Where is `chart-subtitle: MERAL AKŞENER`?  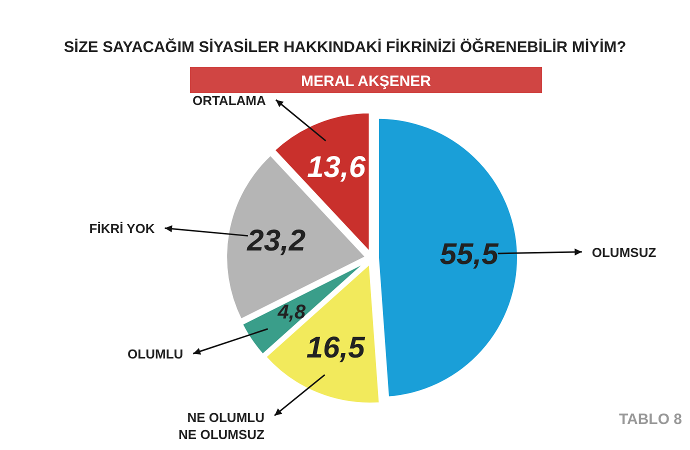
chart-subtitle: MERAL AKŞENER is located at coordinates (366, 81).